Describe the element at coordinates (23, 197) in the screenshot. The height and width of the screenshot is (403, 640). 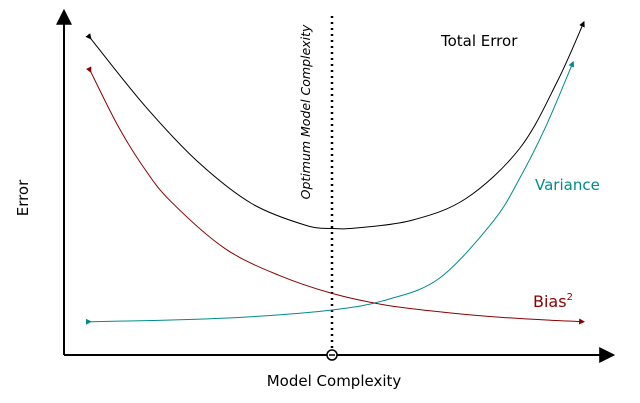
I see `y-axis-label: Error` at that location.